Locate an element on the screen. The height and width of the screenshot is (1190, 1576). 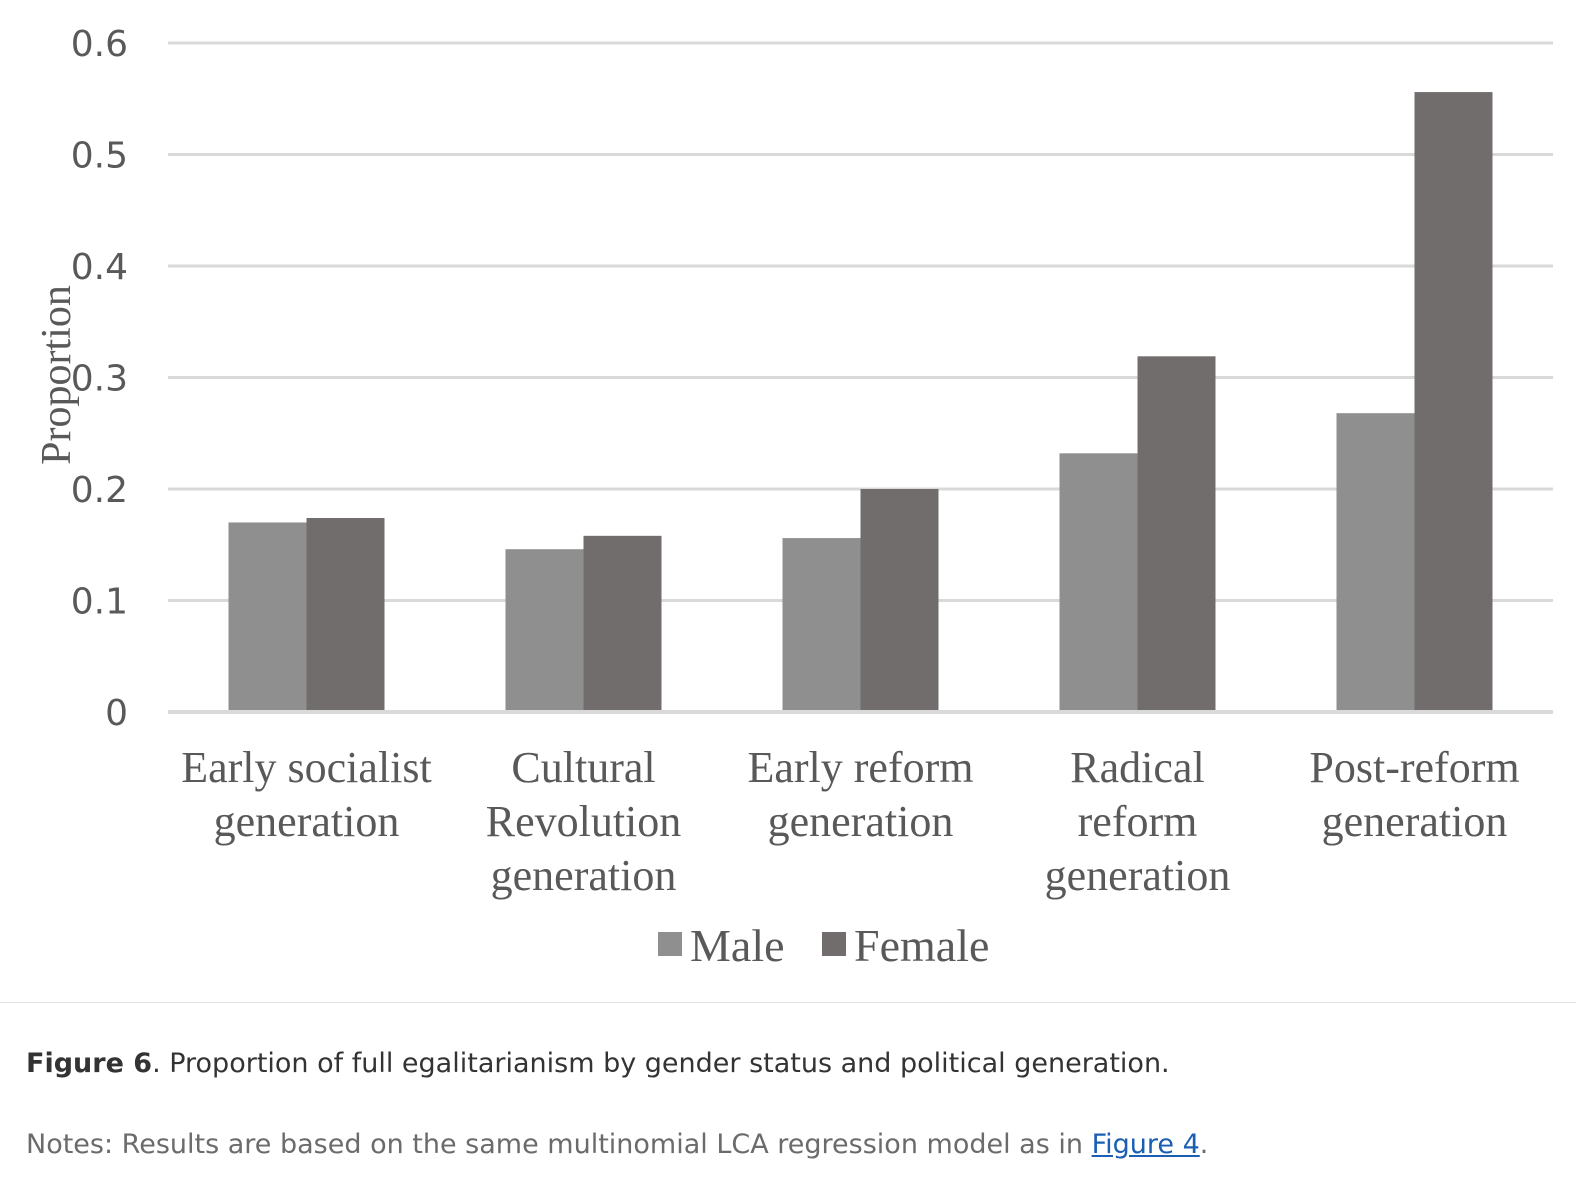
legend-label-female: Female is located at coordinates (921, 945).